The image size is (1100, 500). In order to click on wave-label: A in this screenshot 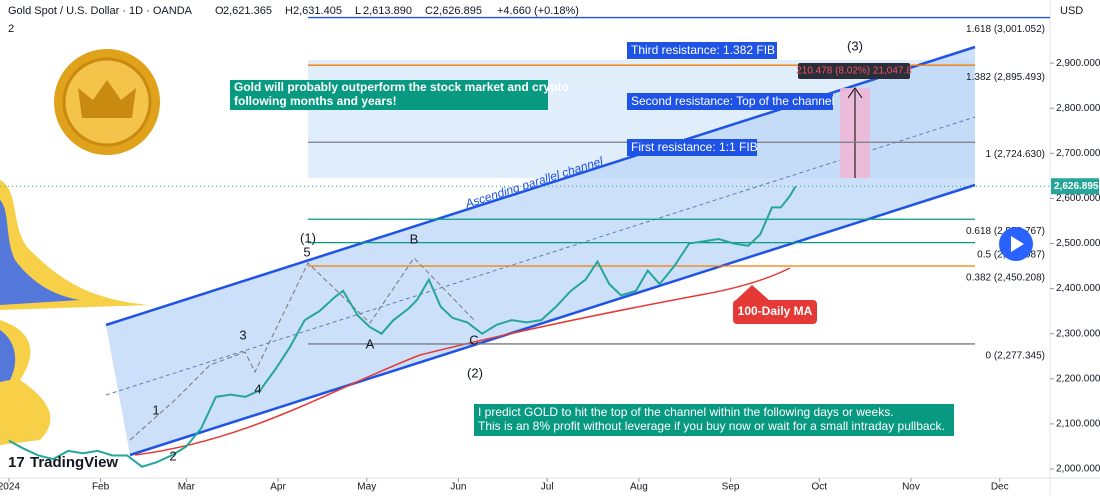, I will do `click(370, 343)`.